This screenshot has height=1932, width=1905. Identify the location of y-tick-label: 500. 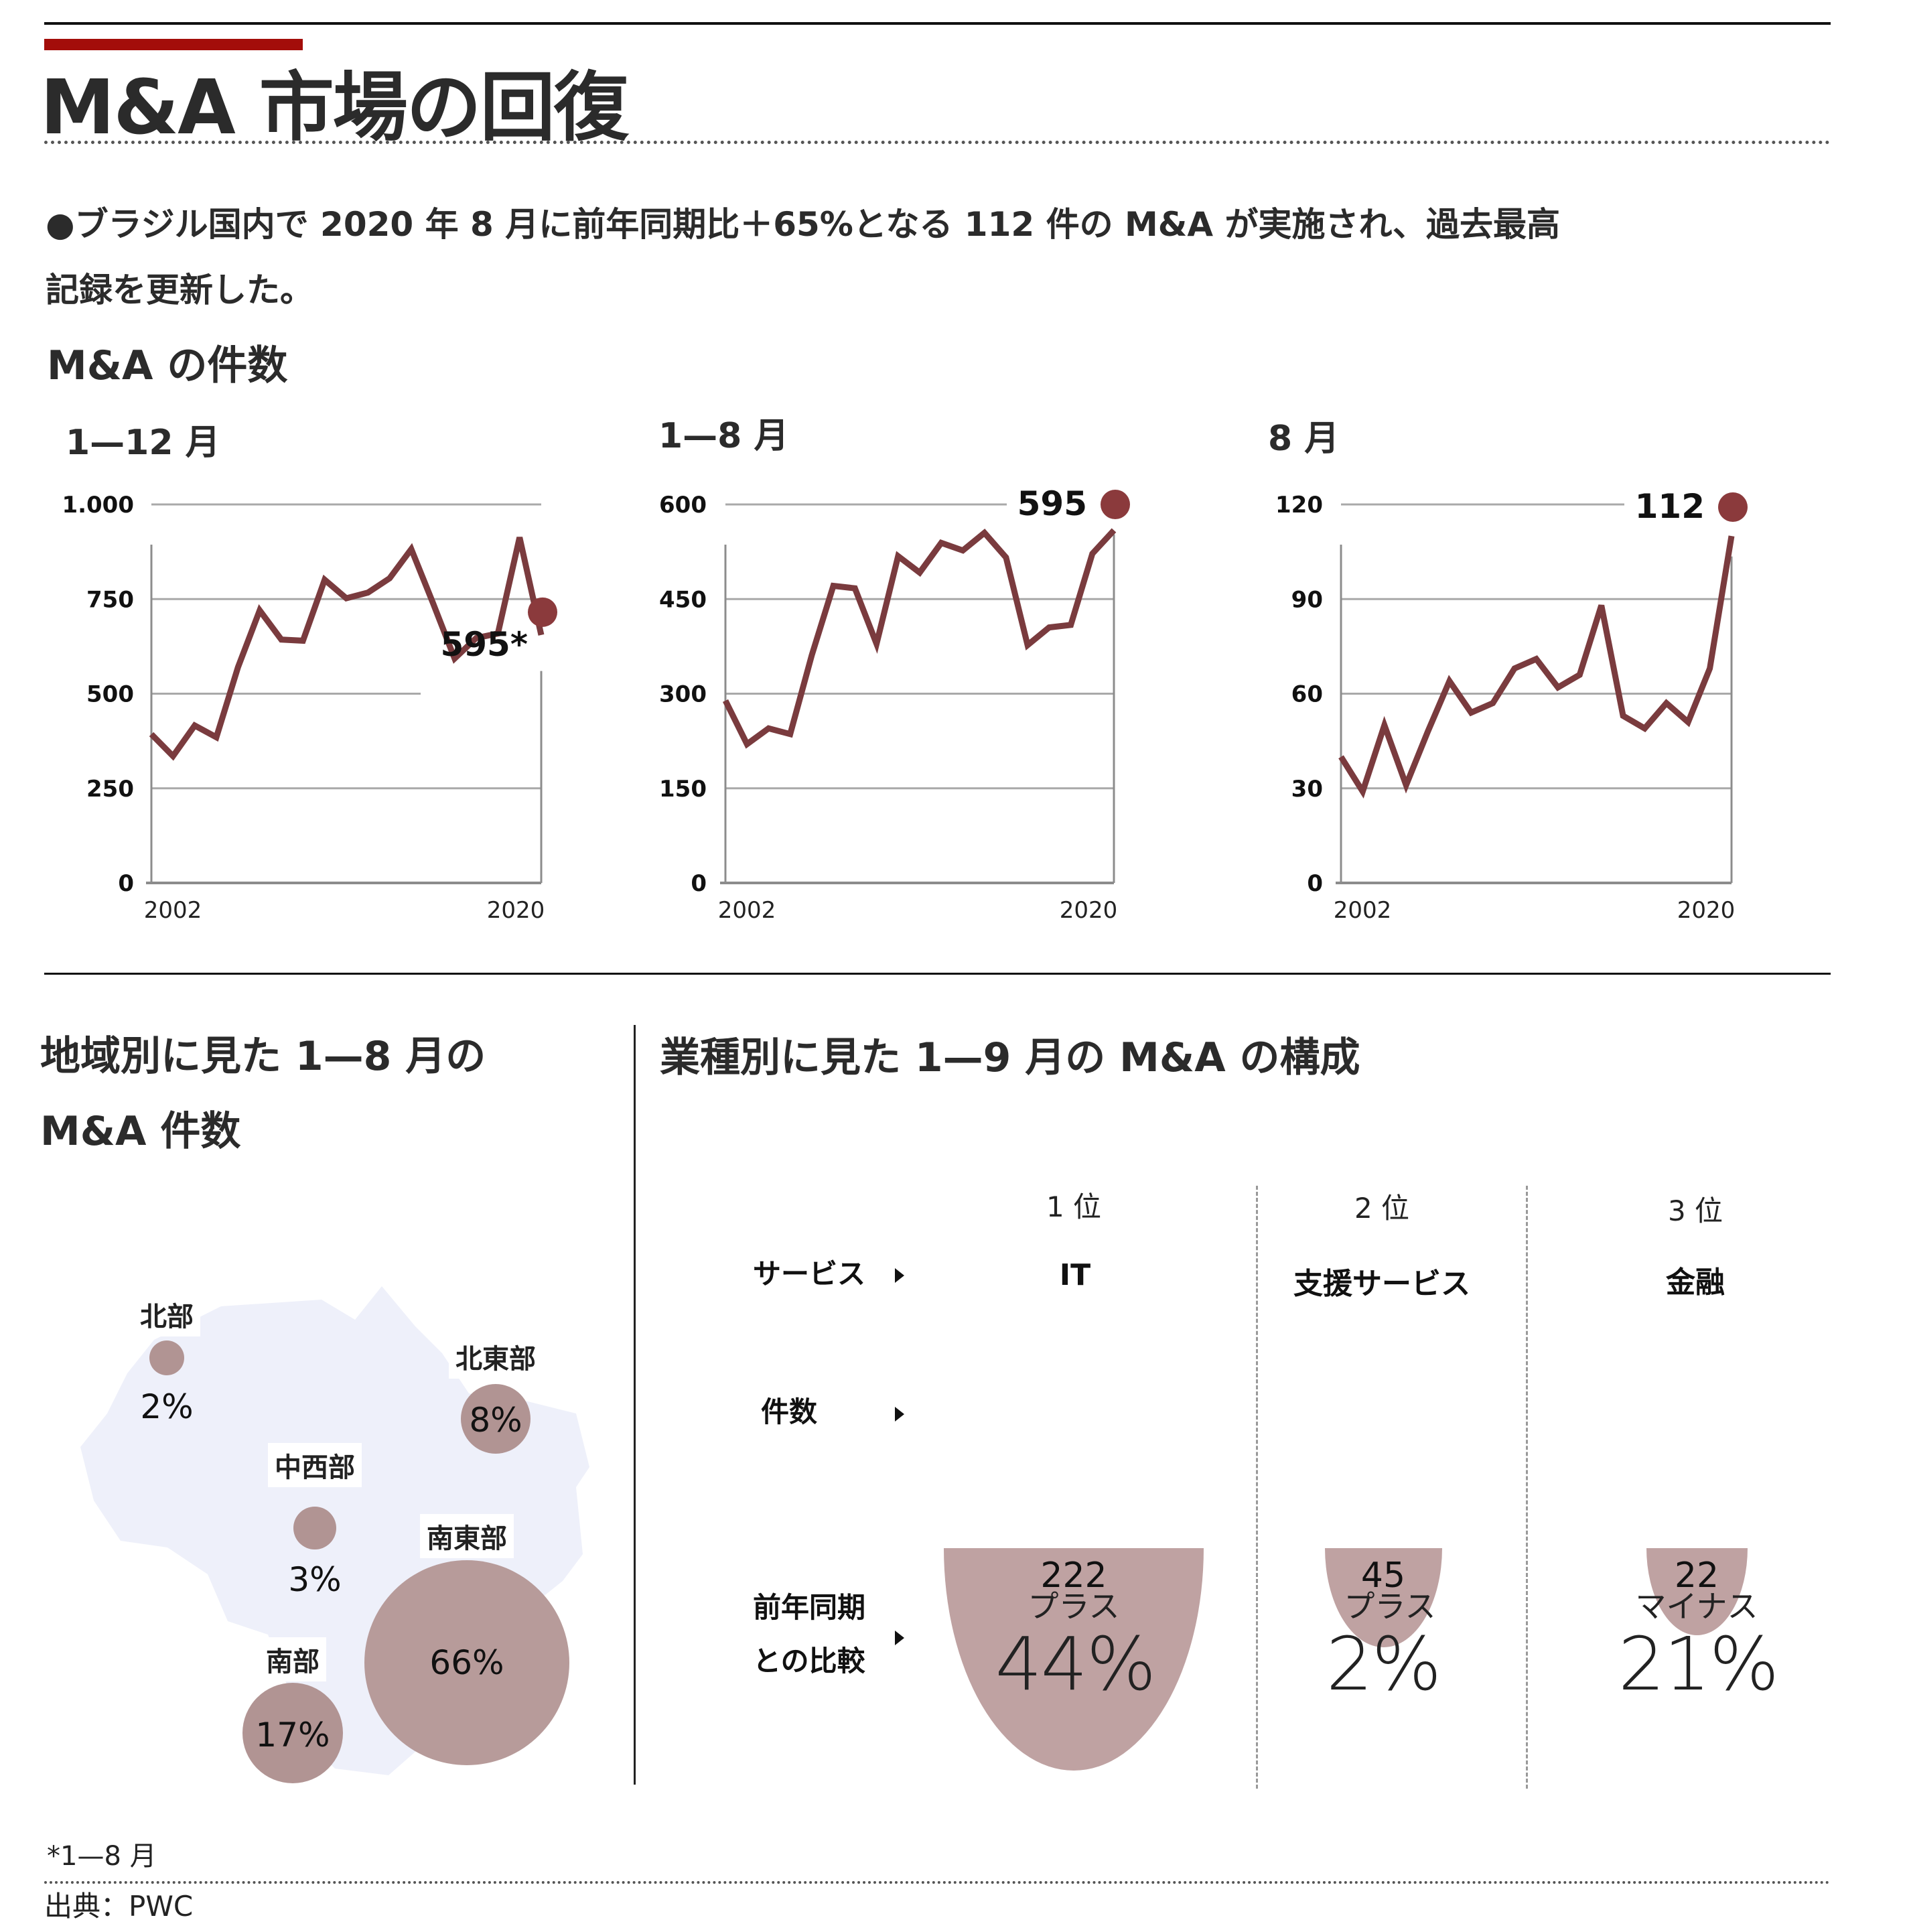
(110, 694).